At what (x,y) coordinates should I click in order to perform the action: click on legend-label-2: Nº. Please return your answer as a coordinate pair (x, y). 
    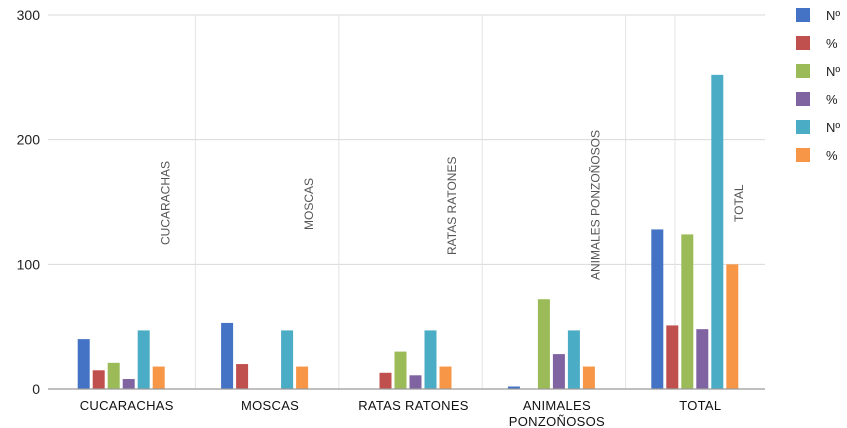
    Looking at the image, I should click on (833, 71).